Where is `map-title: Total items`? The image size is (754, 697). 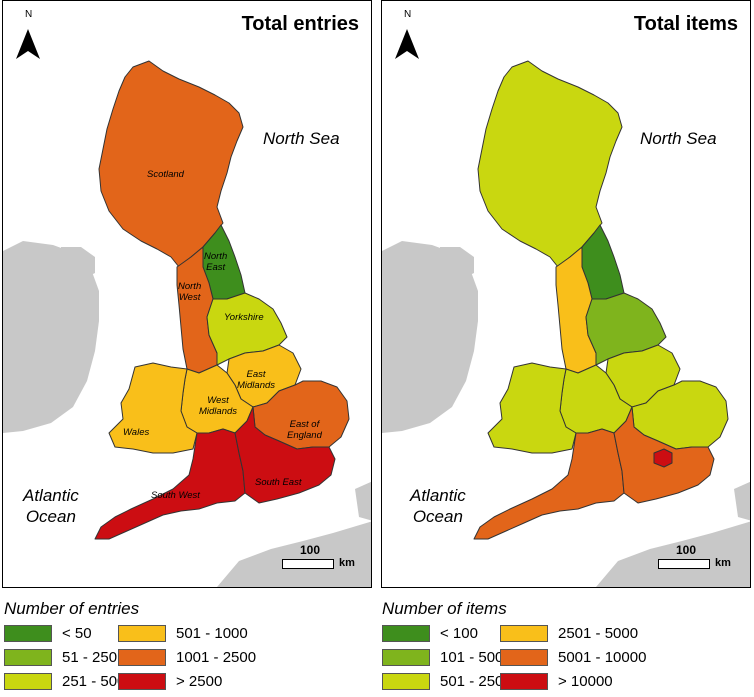 map-title: Total items is located at coordinates (685, 24).